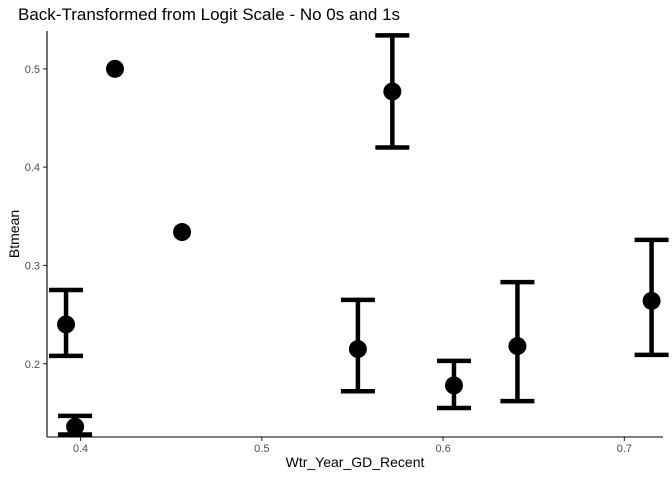 The height and width of the screenshot is (480, 672). What do you see at coordinates (442, 449) in the screenshot?
I see `x-tick-label: 0.6` at bounding box center [442, 449].